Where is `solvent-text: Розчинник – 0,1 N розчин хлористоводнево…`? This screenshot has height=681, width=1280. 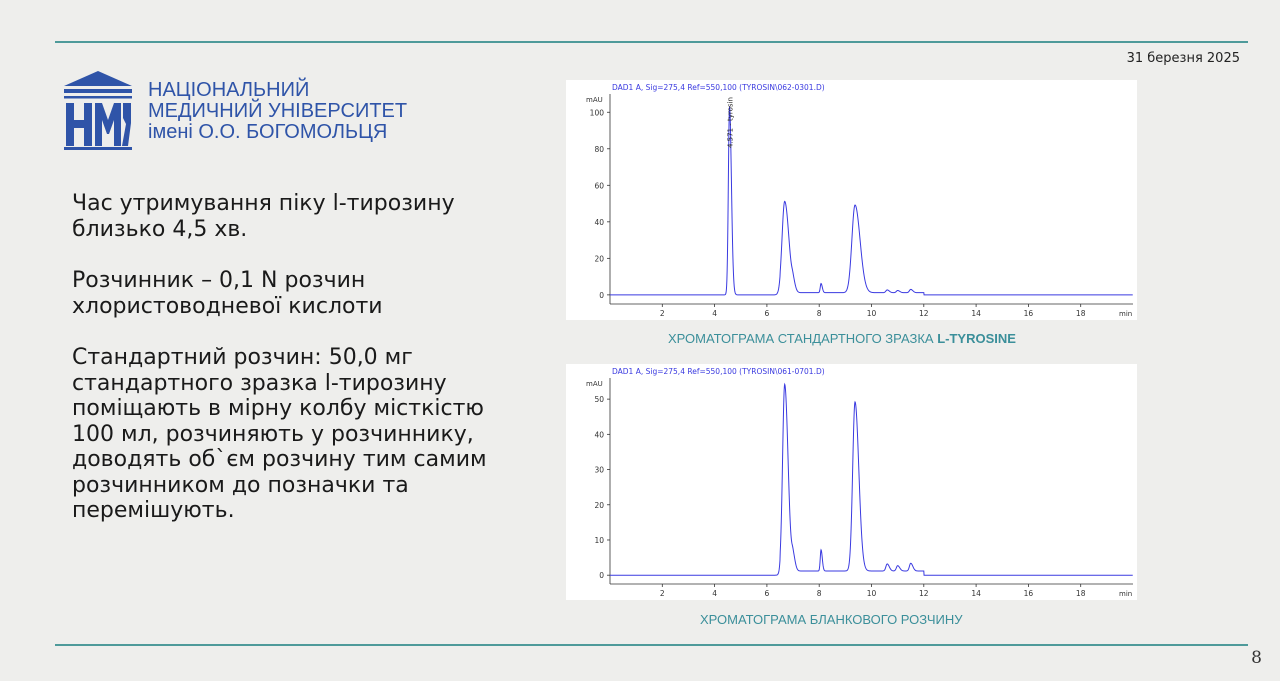
solvent-text: Розчинник – 0,1 N розчин хлористоводнево… is located at coordinates (227, 293).